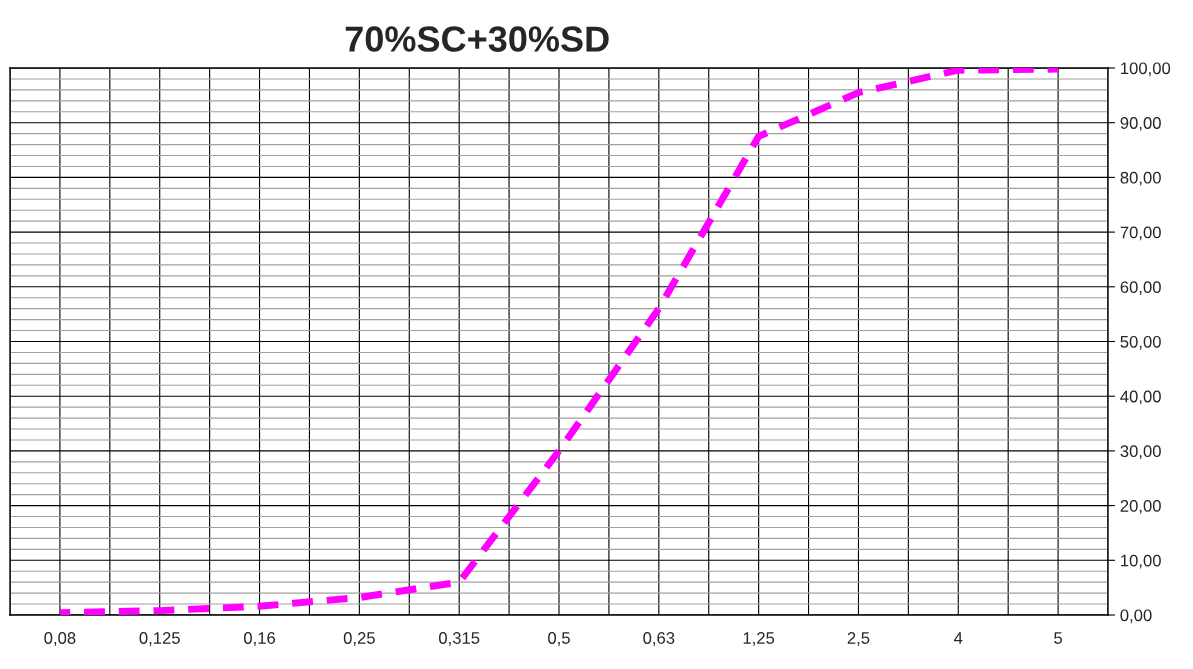 This screenshot has height=669, width=1193. What do you see at coordinates (1140, 178) in the screenshot?
I see `y-tick-label: 80,00` at bounding box center [1140, 178].